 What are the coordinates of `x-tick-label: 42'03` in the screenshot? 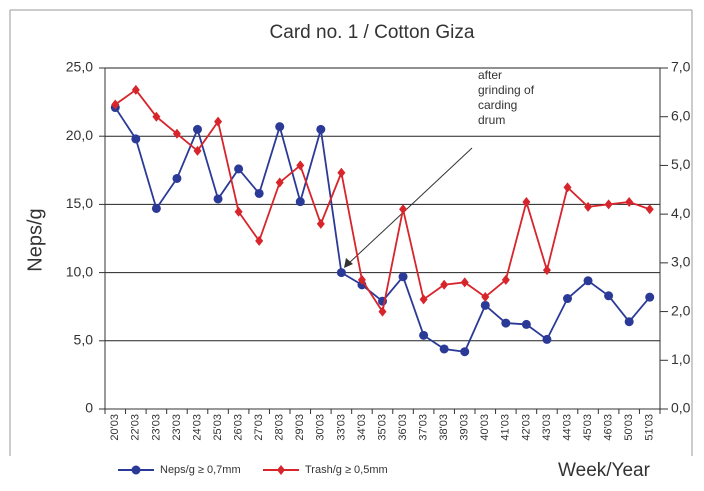 It's located at (526, 427).